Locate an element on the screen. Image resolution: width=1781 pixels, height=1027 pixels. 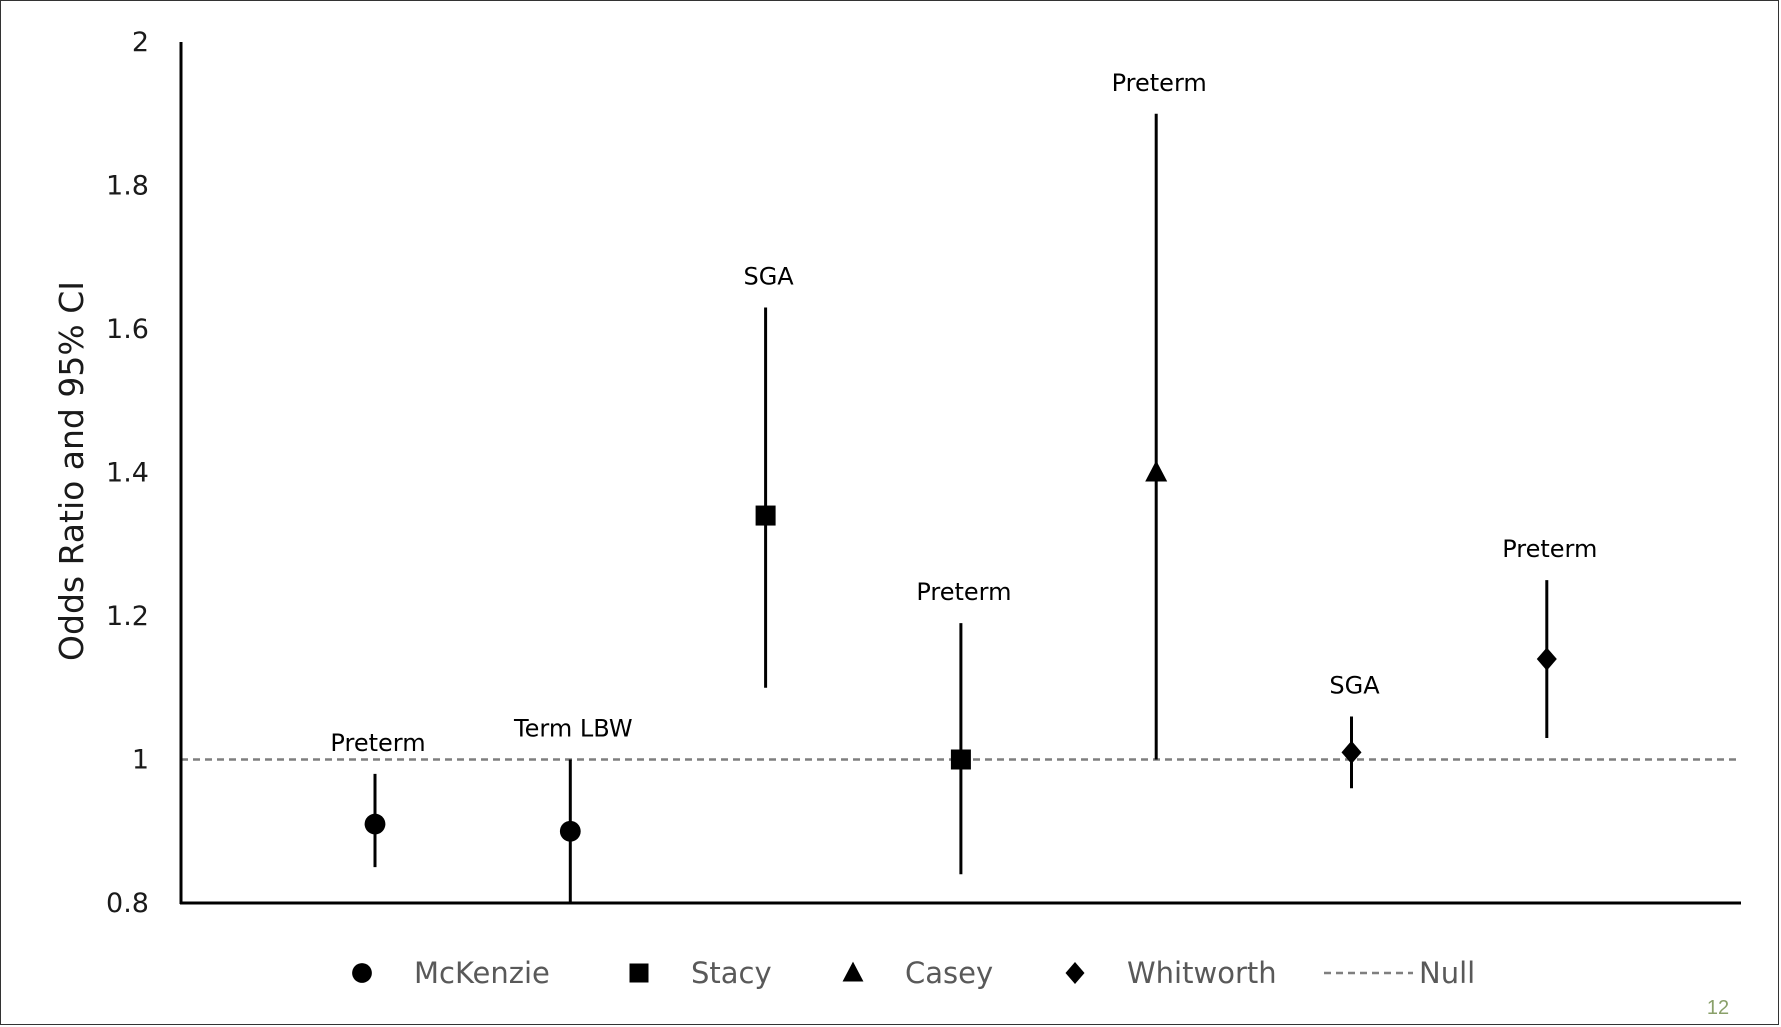
y-tick-label: 1 is located at coordinates (140, 760).